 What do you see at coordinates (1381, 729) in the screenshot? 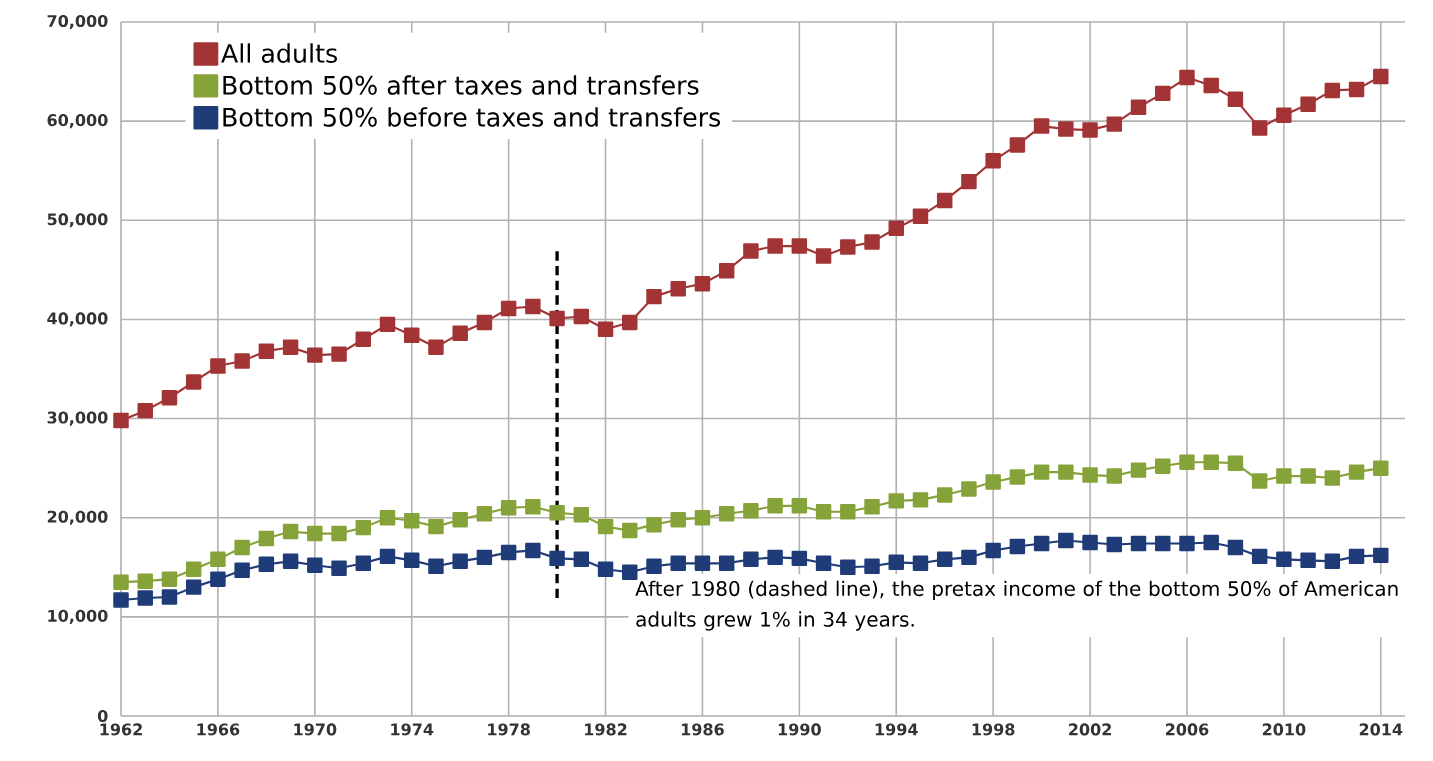
I see `x-tick-label: 2014` at bounding box center [1381, 729].